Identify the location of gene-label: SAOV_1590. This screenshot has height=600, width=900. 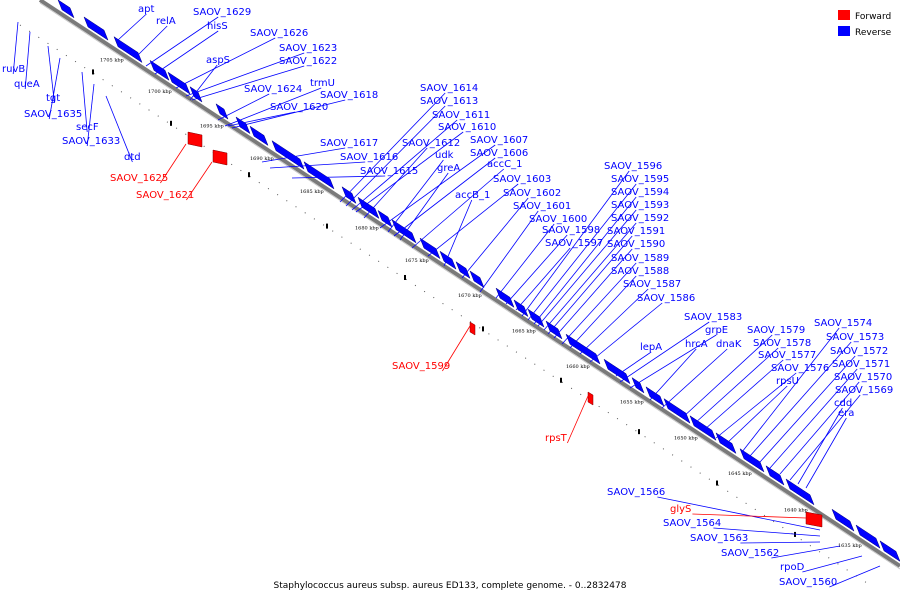
(636, 244).